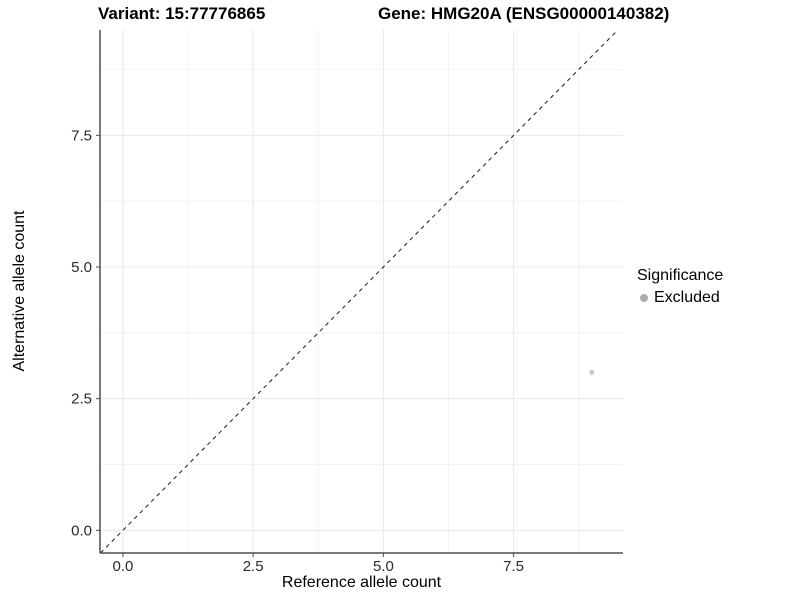 This screenshot has height=600, width=800. Describe the element at coordinates (383, 566) in the screenshot. I see `x-tick-label: 5.0` at that location.